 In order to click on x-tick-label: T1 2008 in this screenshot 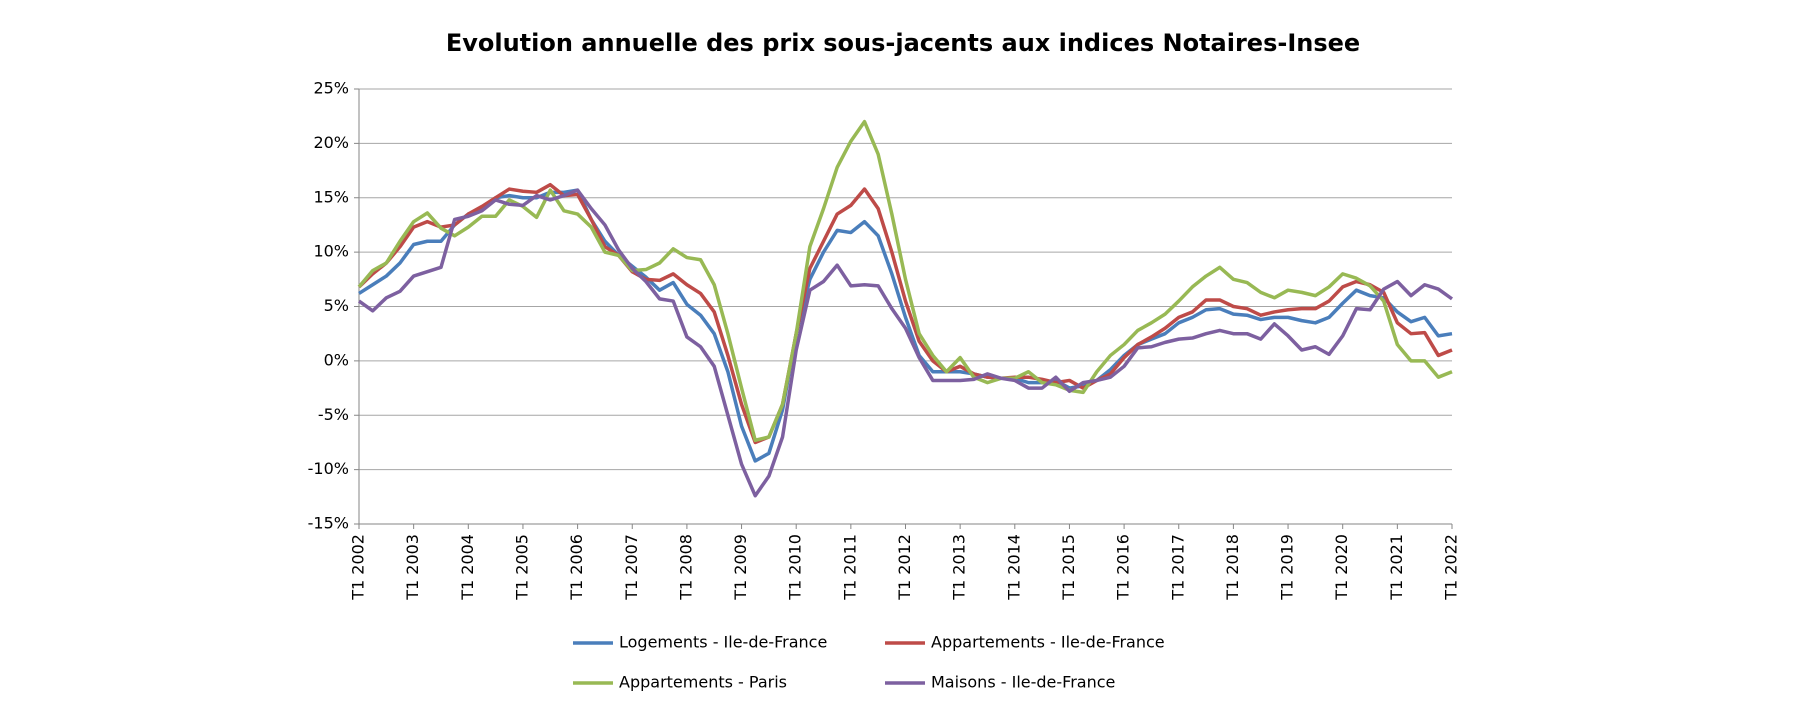, I will do `click(685, 567)`.